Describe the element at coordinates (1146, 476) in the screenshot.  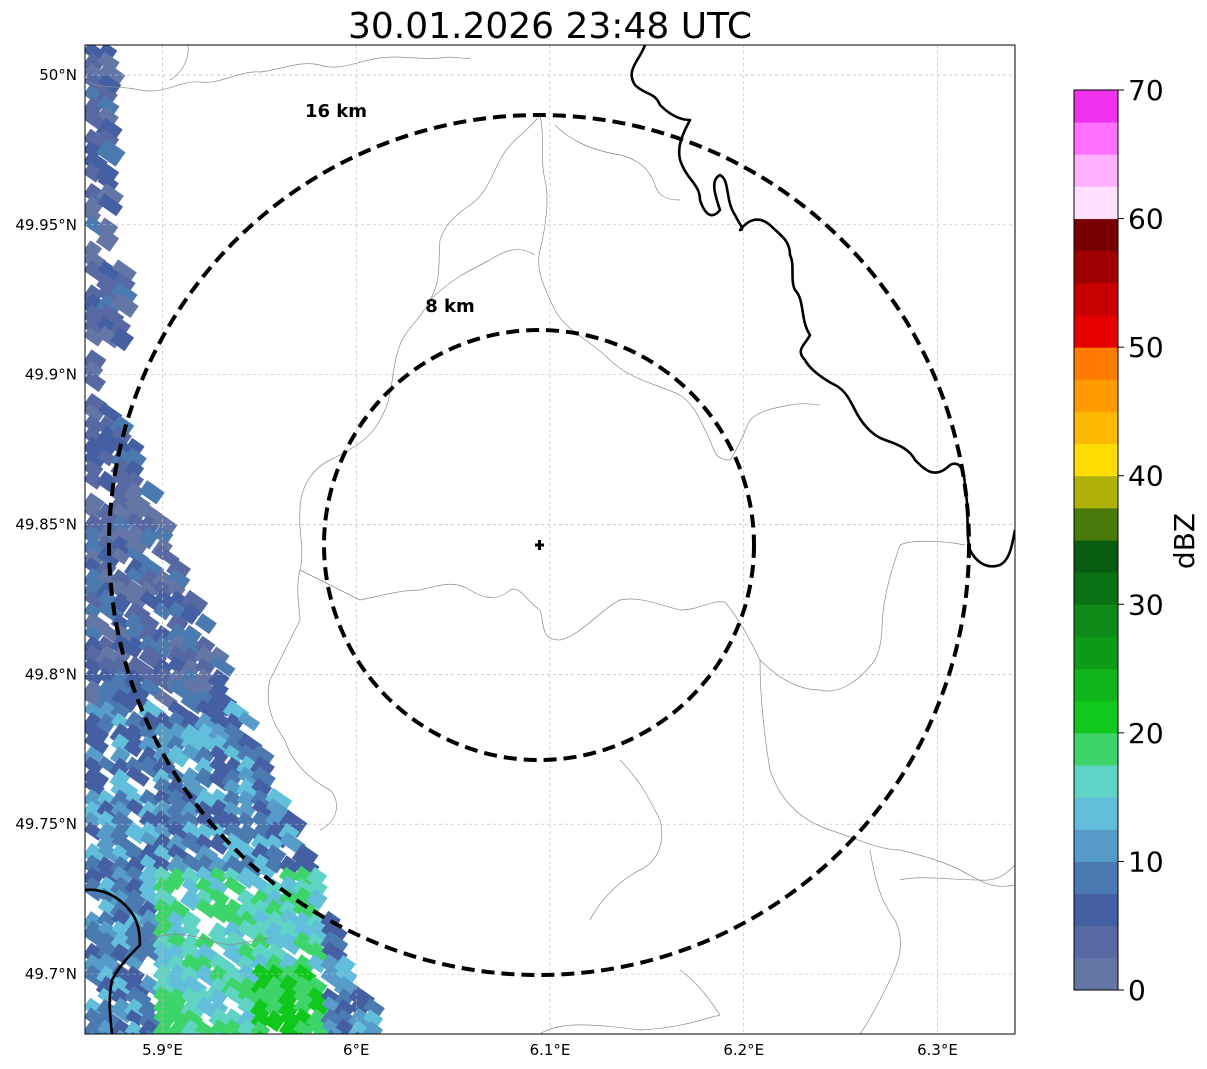
I see `colorbar-tick-label: 40` at that location.